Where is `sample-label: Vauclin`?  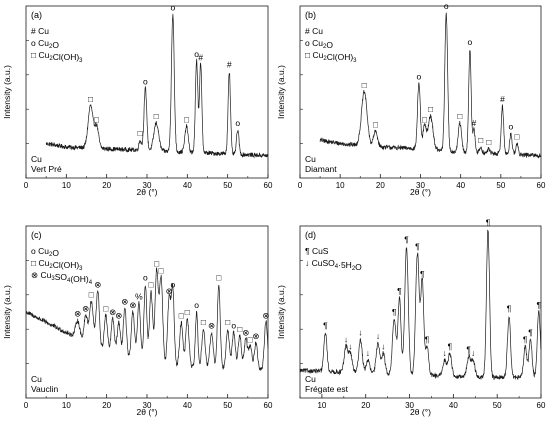
sample-label: Vauclin is located at coordinates (45, 389).